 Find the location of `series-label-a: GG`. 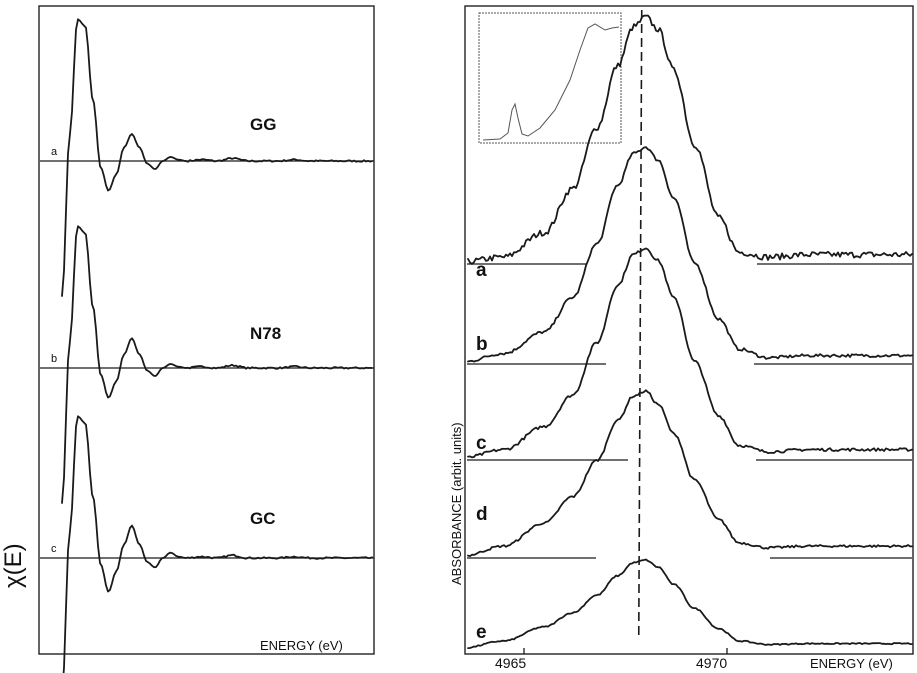

series-label-a: GG is located at coordinates (263, 124).